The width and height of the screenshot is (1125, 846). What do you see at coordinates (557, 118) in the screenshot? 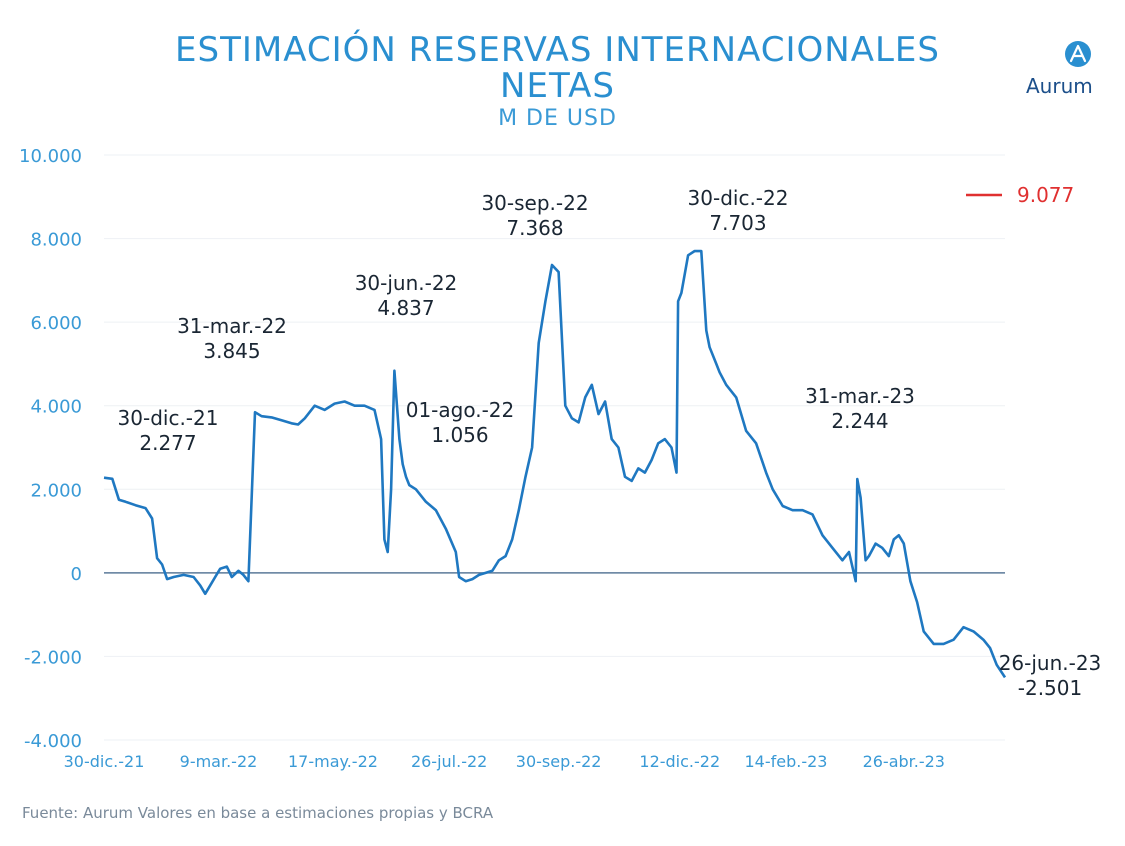
I see `chart-subtitle: M DE USD` at bounding box center [557, 118].